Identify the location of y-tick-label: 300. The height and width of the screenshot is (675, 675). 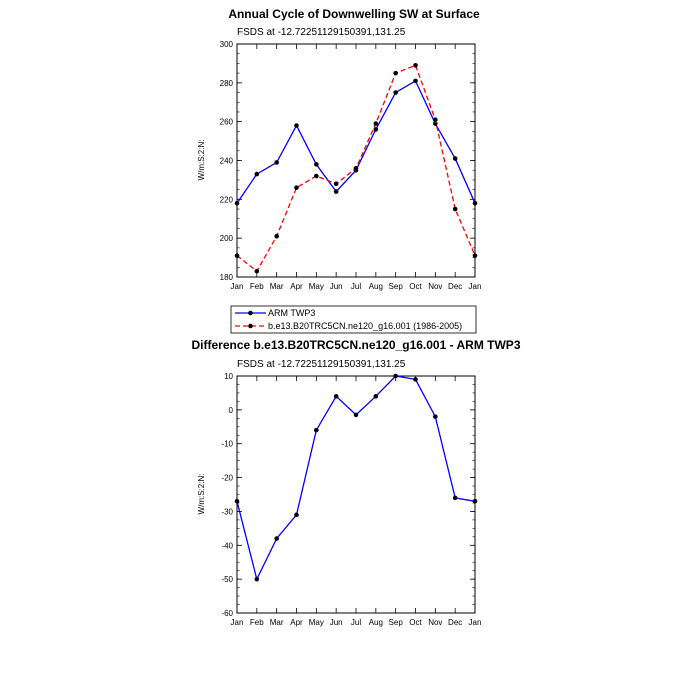
(227, 44).